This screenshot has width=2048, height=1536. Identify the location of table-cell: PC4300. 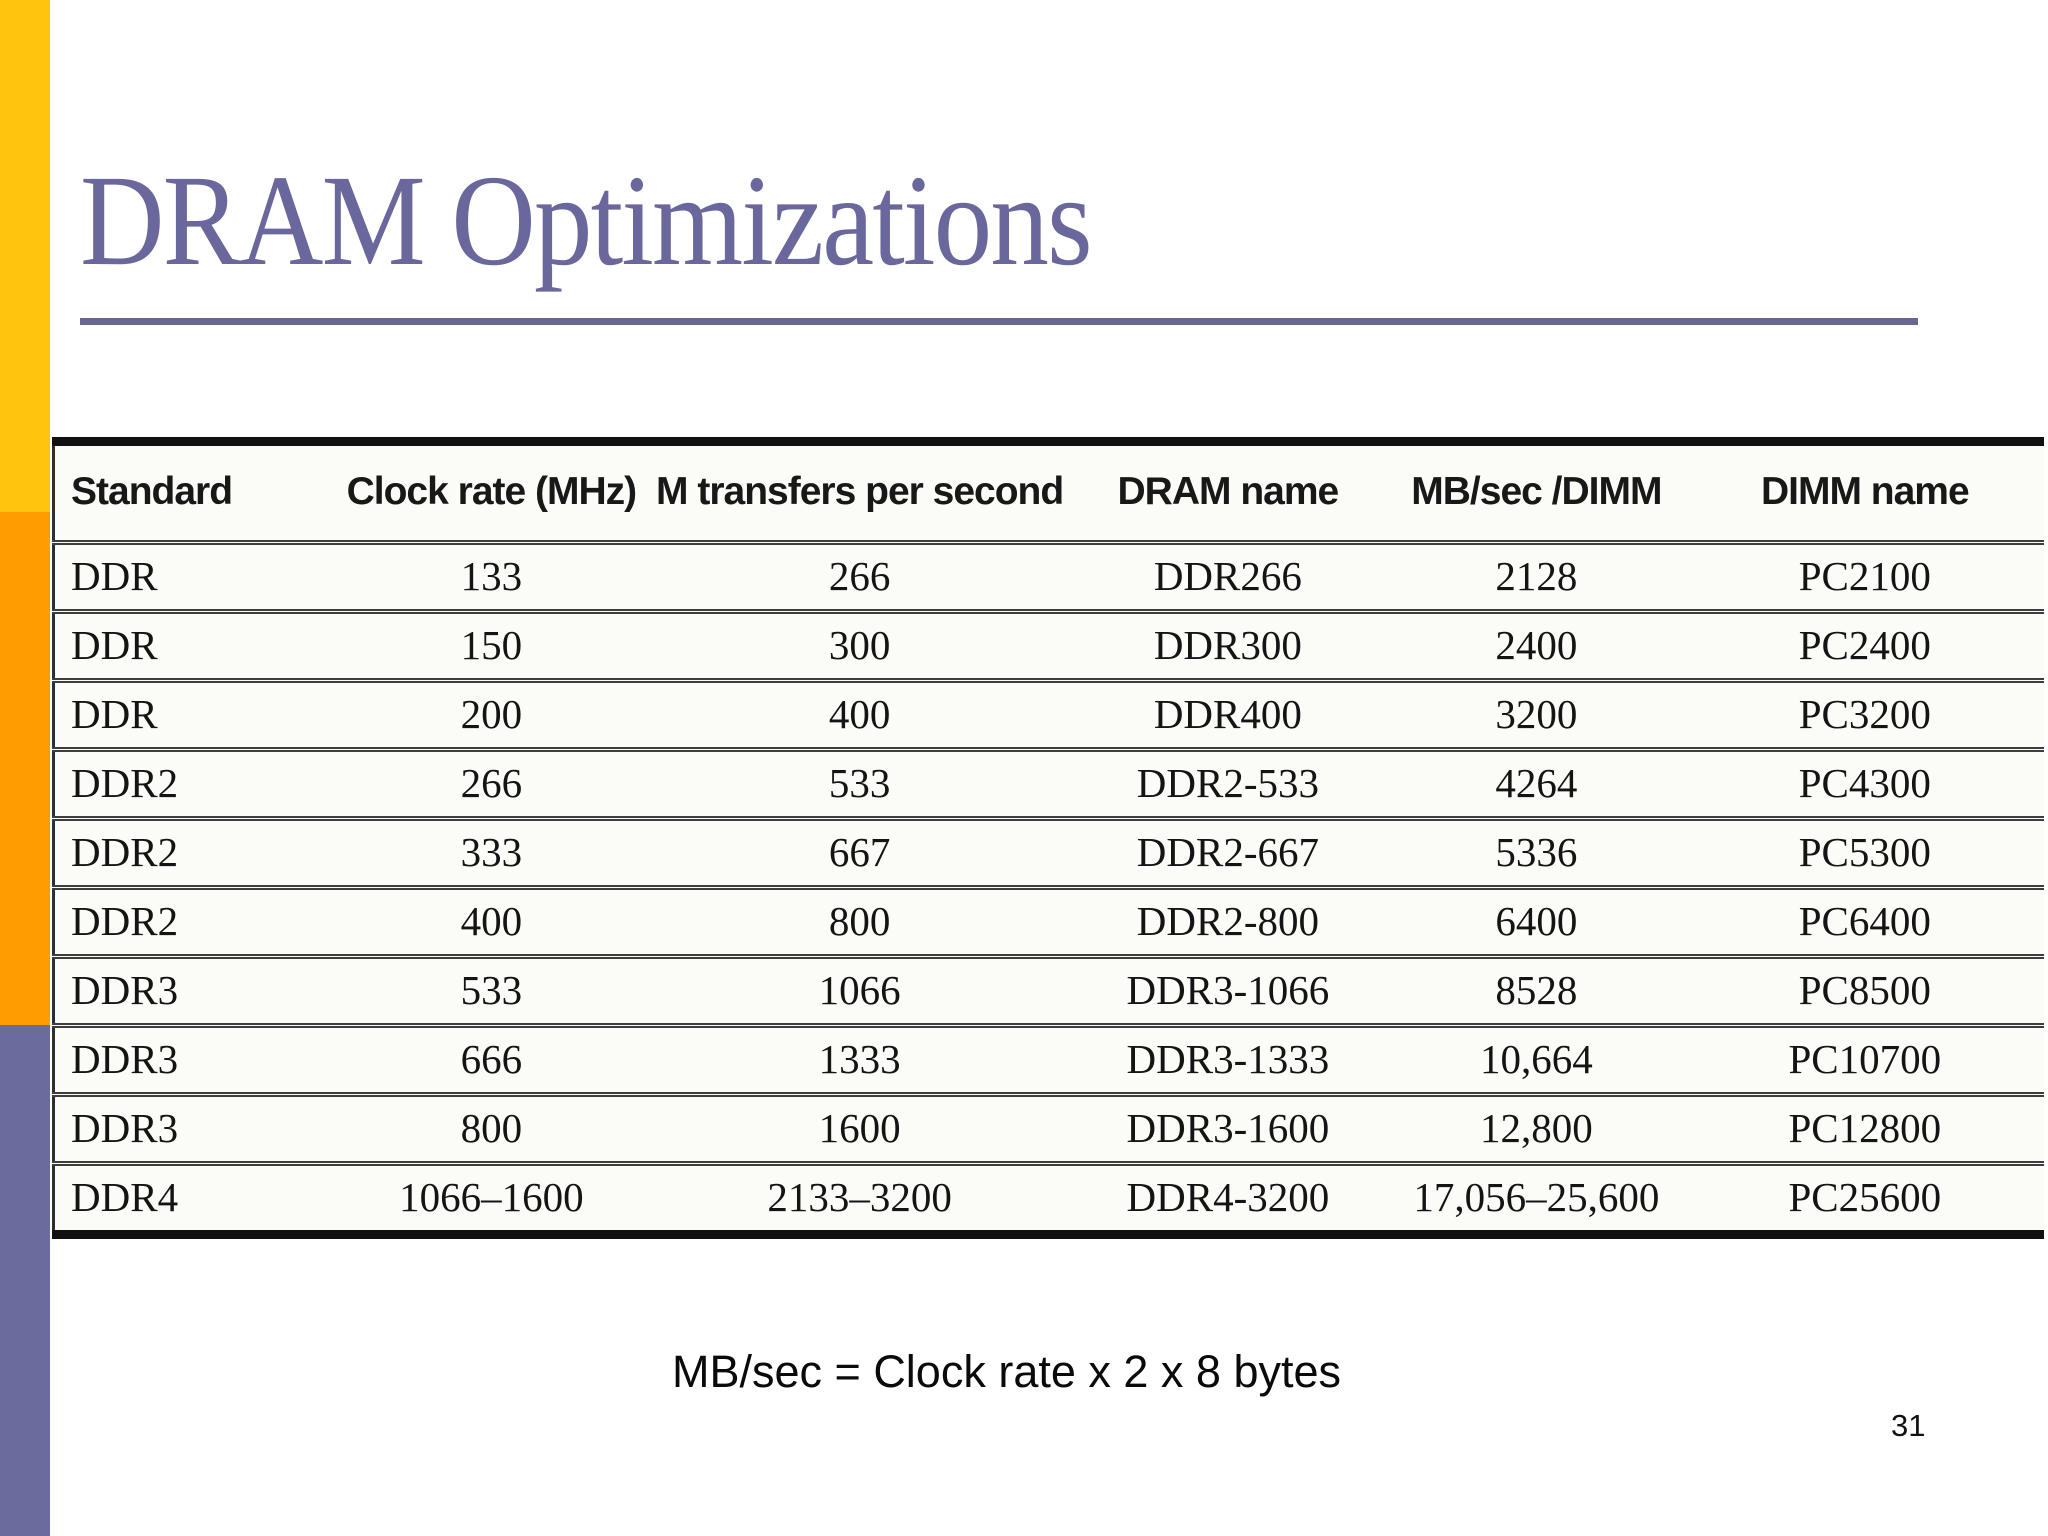
(1864, 783).